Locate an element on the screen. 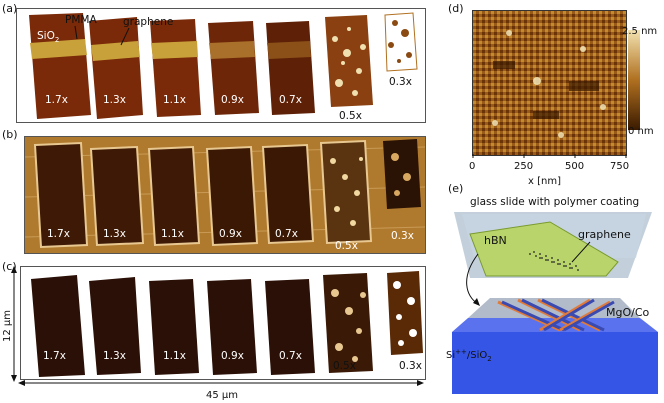 Image resolution: width=664 pixels, height=403 pixels. graphene-flake is located at coordinates (554, 261).